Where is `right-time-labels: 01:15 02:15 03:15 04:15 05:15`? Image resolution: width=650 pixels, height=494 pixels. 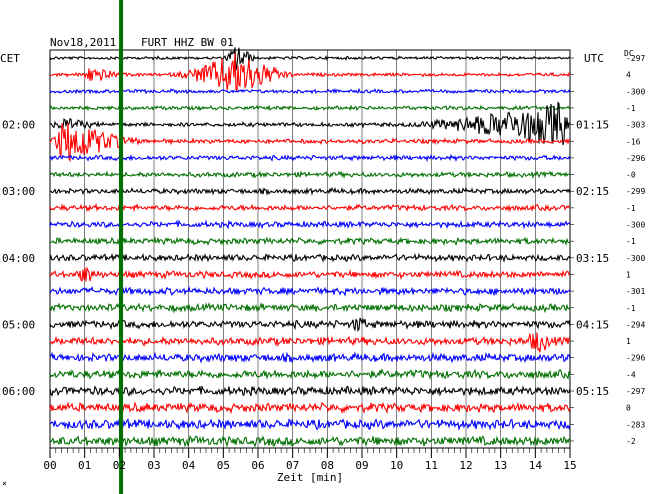 right-time-labels: 01:15 02:15 03:15 04:15 05:15 is located at coordinates (592, 258).